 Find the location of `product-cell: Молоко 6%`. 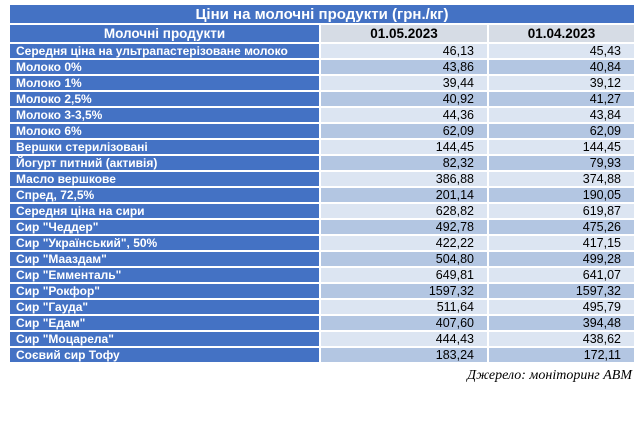

product-cell: Молоко 6% is located at coordinates (164, 131).